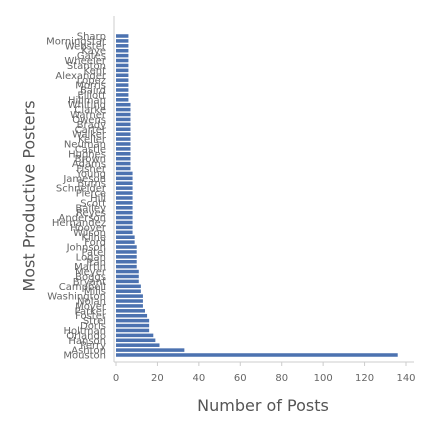 The width and height of the screenshot is (432, 437). Describe the element at coordinates (87, 100) in the screenshot. I see `y-tick-label: Hillman` at that location.